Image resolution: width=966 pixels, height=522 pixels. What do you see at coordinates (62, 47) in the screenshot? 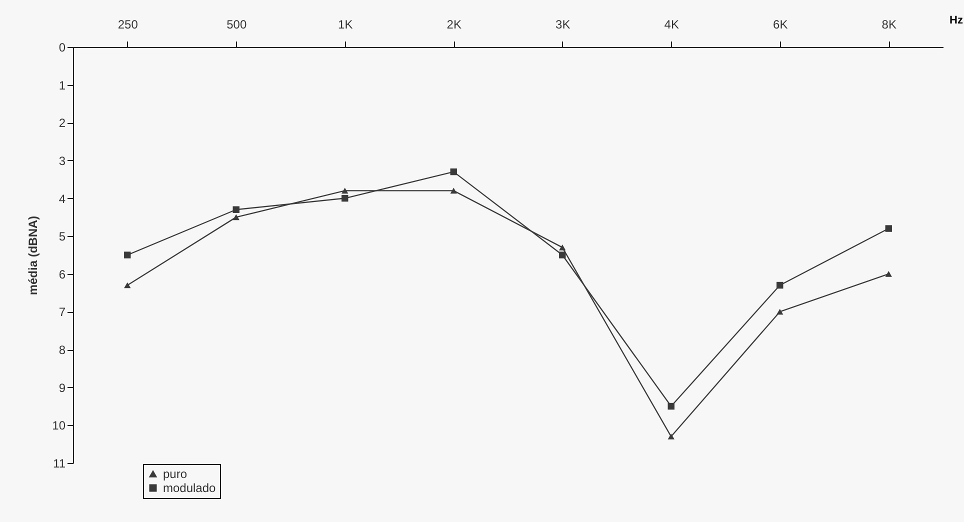
I see `y-tick-label: 0` at bounding box center [62, 47].